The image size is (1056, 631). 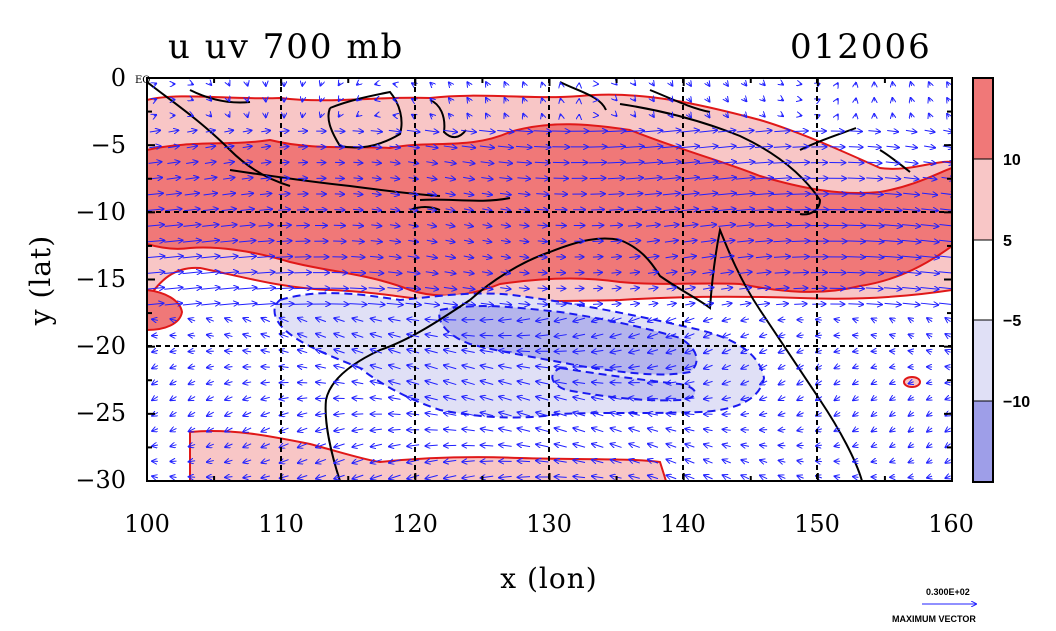 I want to click on y-tick-label: −25, so click(x=100, y=413).